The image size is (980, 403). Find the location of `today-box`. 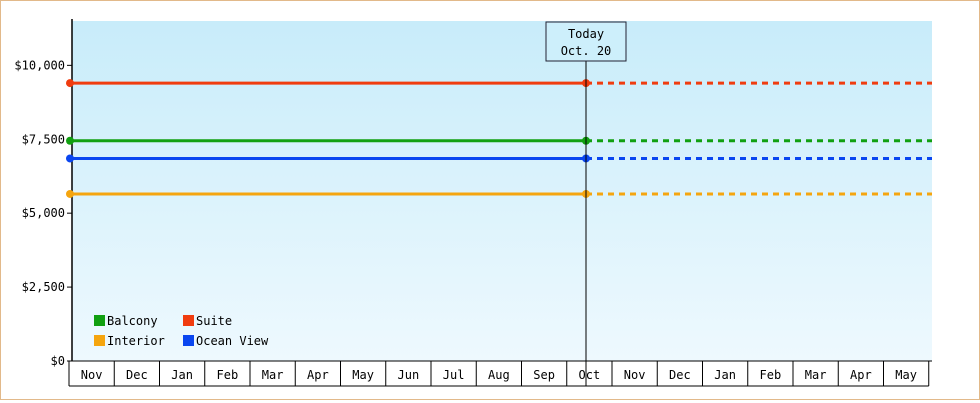

today-box is located at coordinates (586, 41).